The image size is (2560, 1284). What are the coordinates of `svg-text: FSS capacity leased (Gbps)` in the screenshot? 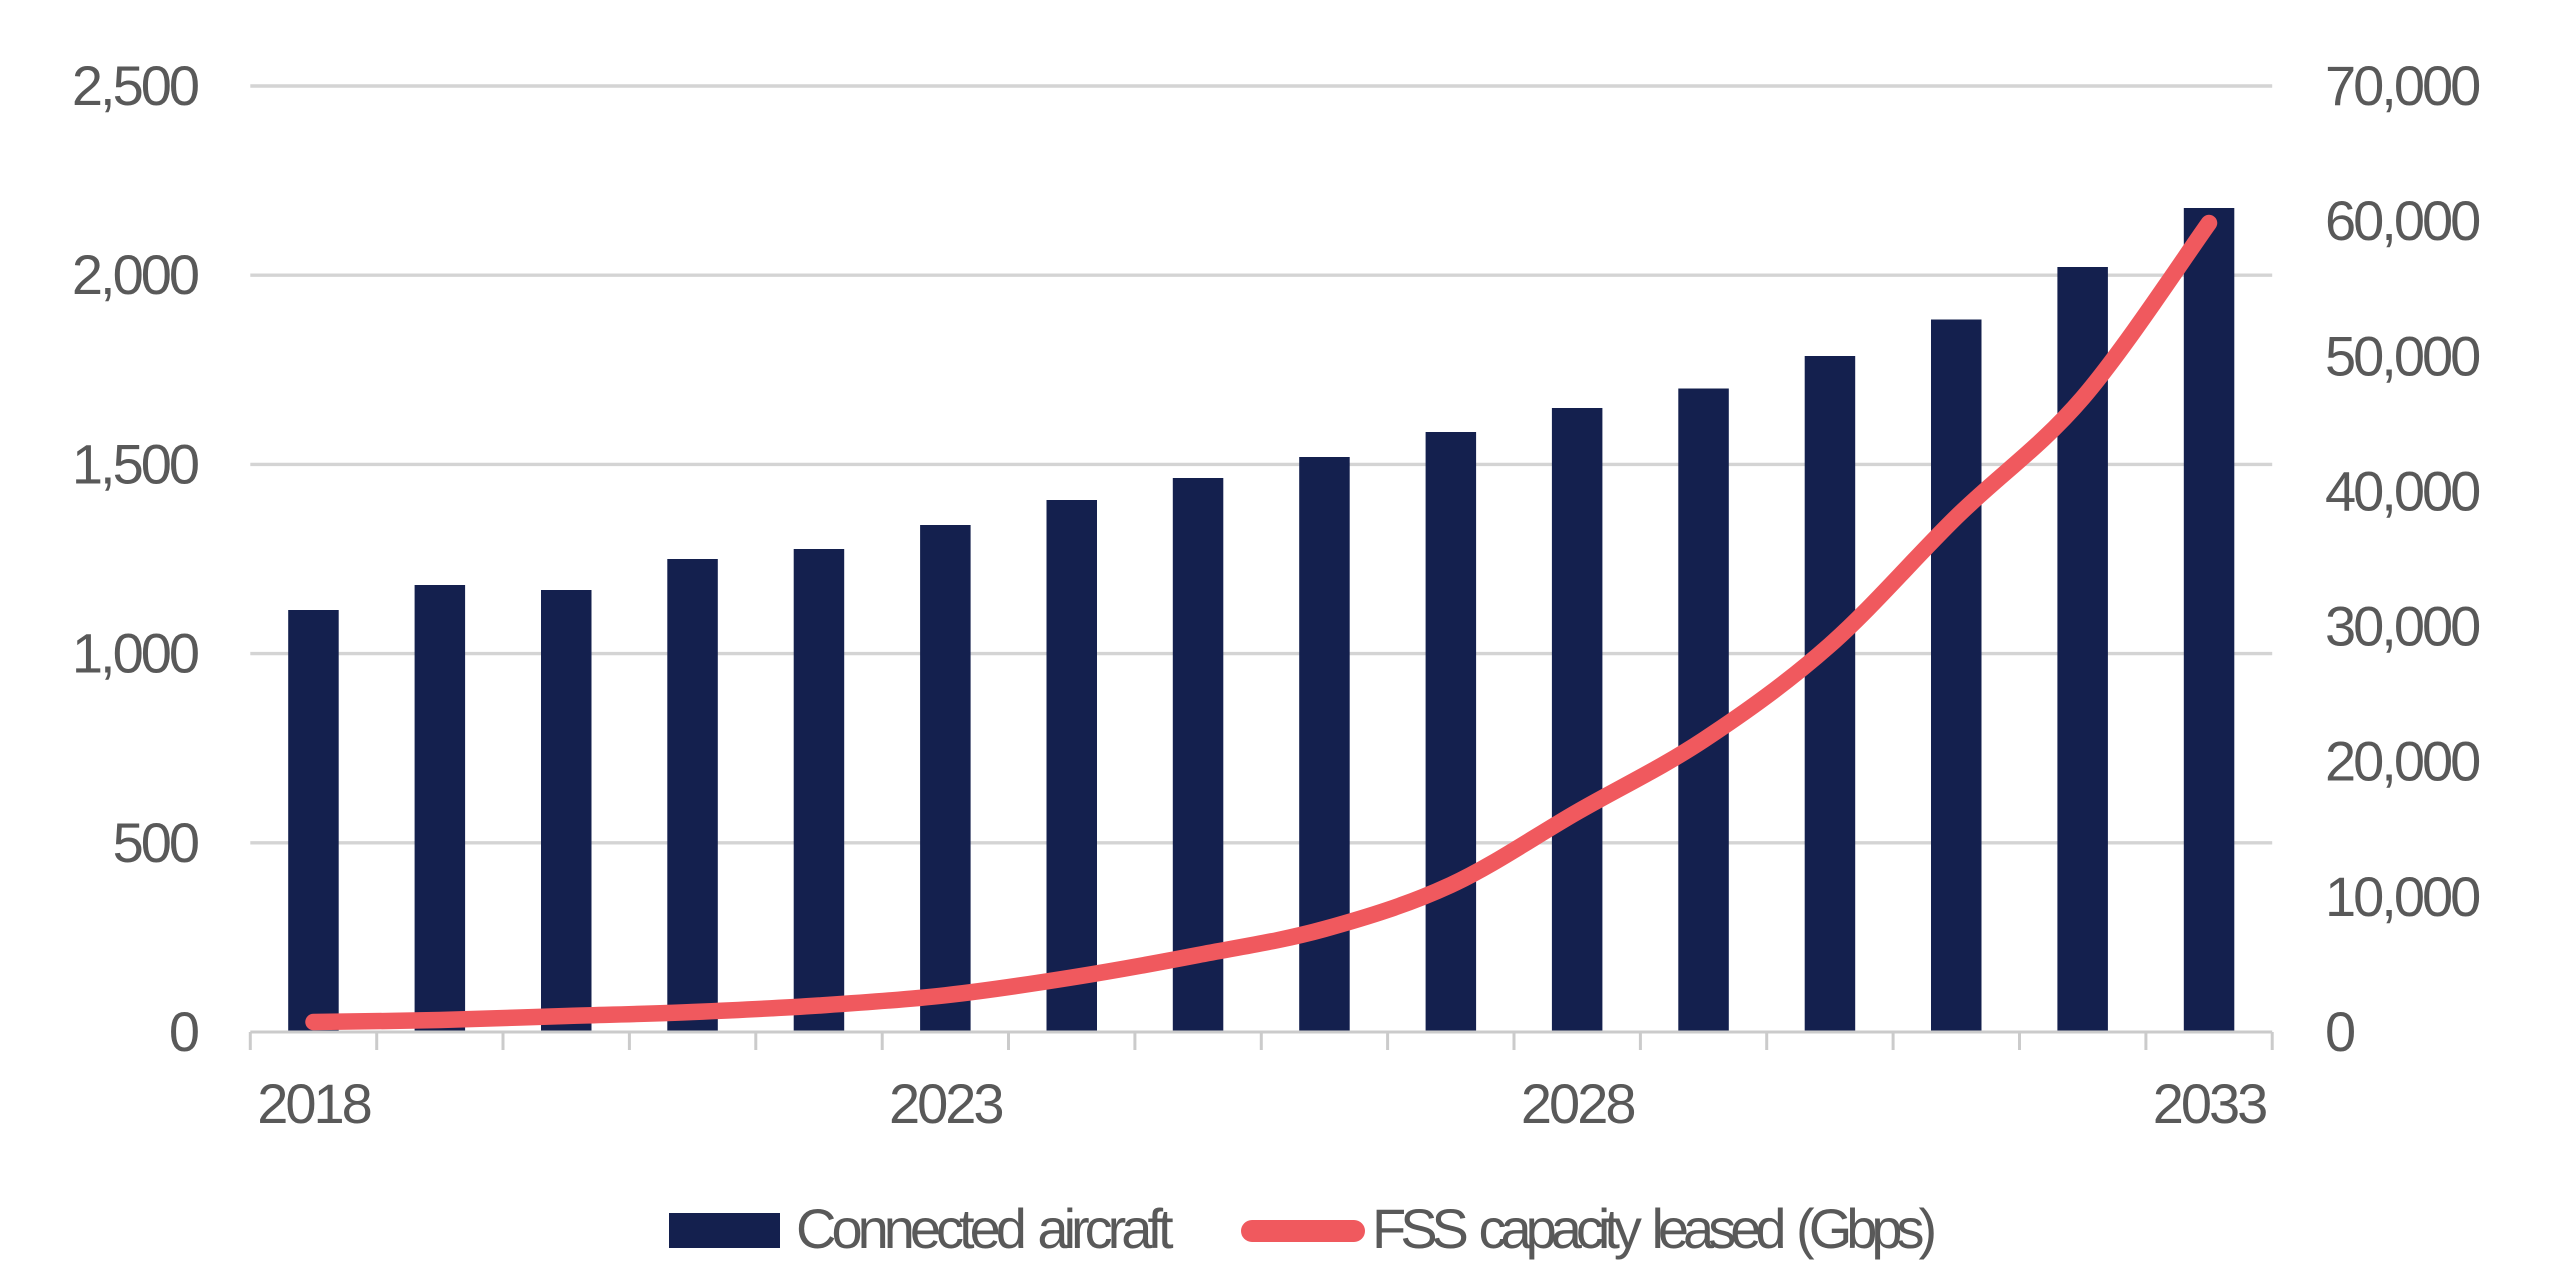 It's located at (1653, 1228).